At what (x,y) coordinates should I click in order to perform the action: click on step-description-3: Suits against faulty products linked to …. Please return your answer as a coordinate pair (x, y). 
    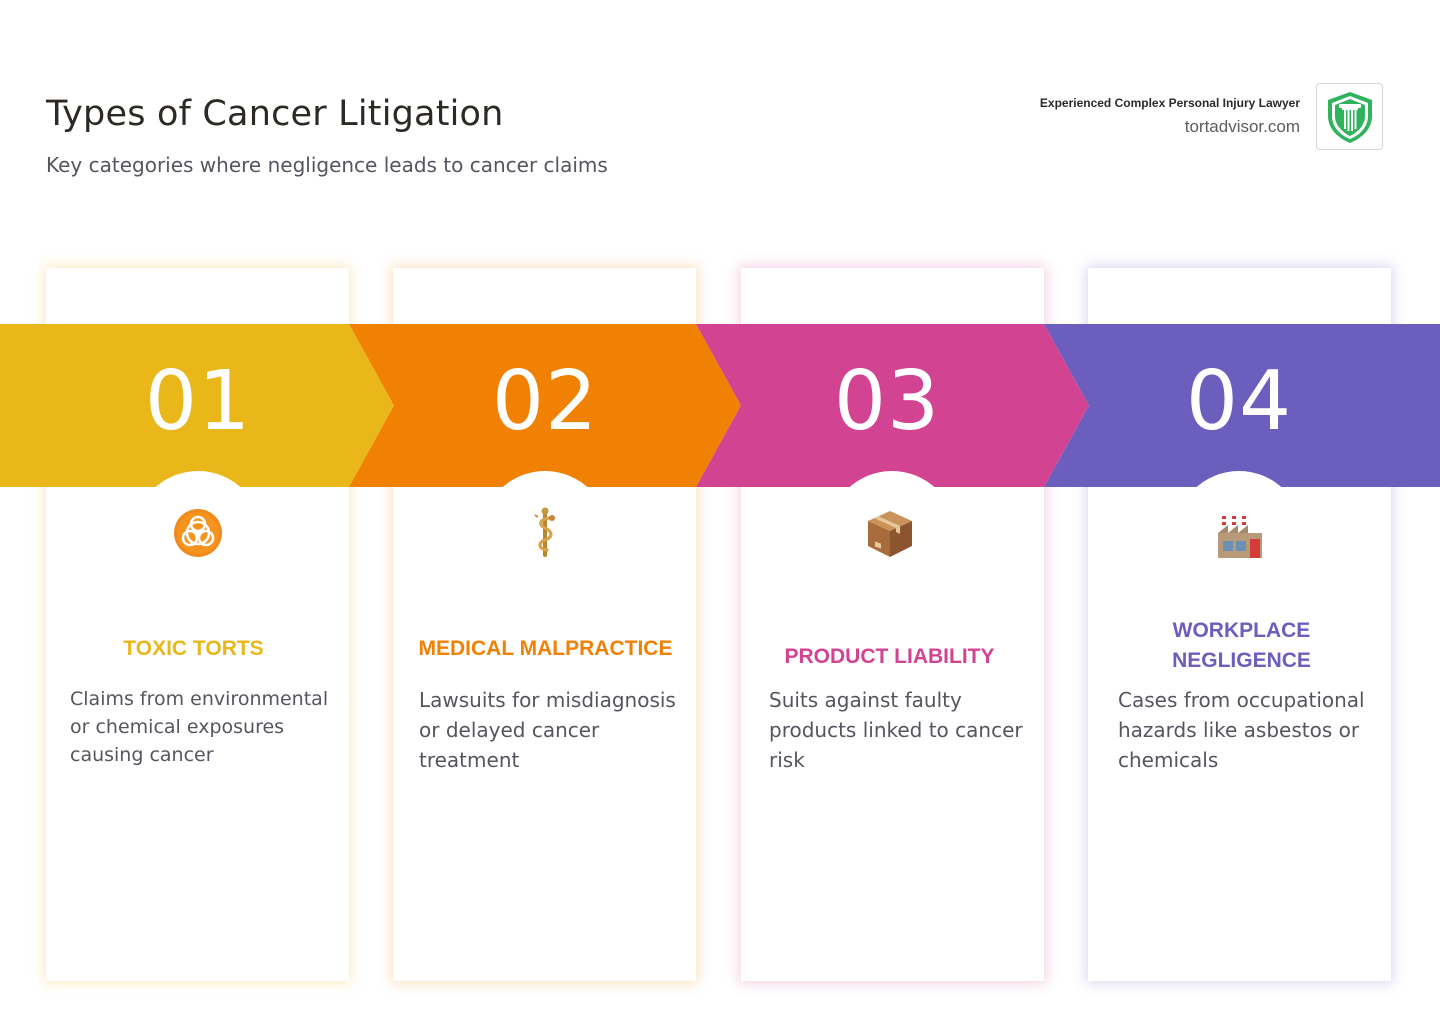
    Looking at the image, I should click on (896, 730).